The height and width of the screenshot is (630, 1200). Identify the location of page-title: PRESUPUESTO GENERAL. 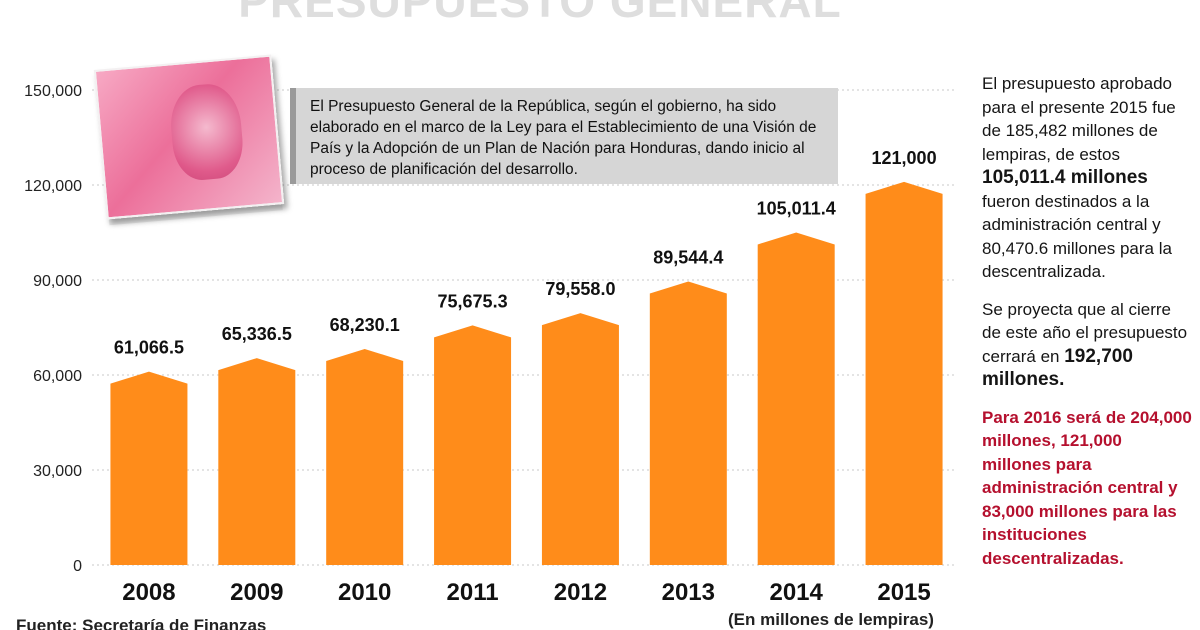
(540, 13).